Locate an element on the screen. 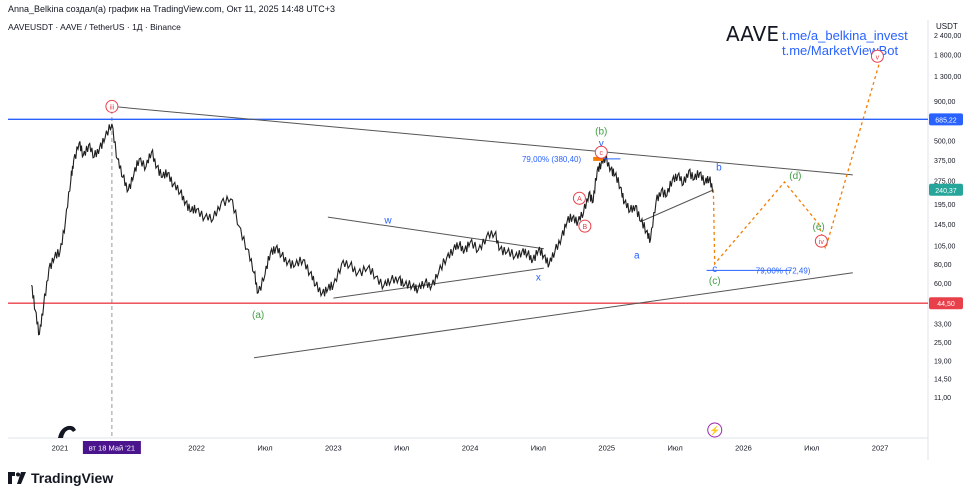  tradingview-logo-icon is located at coordinates (17, 478).